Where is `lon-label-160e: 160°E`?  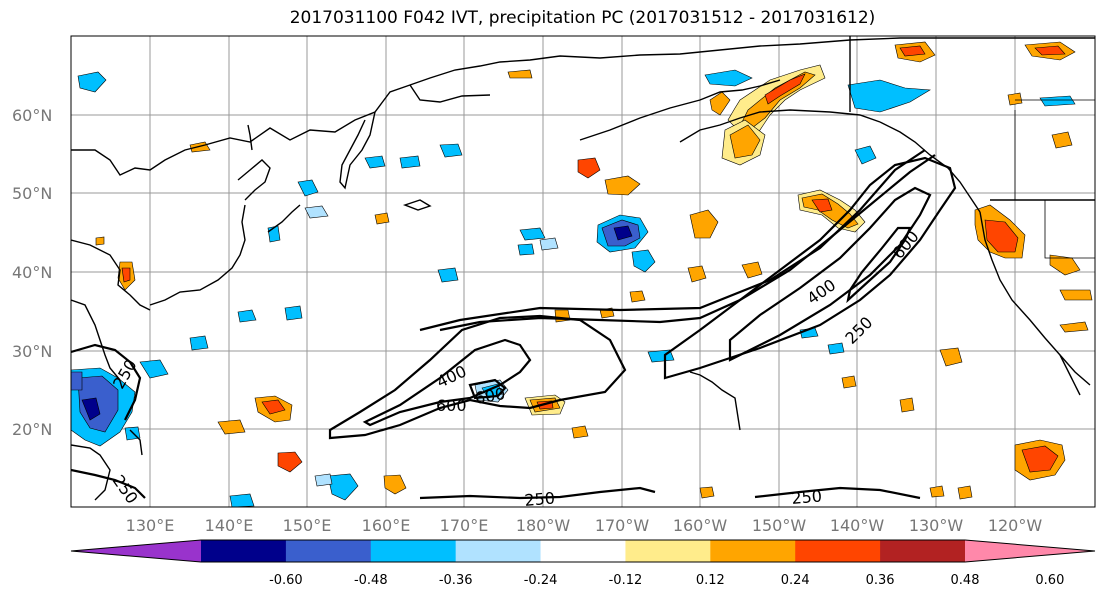
lon-label-160e: 160°E is located at coordinates (386, 525).